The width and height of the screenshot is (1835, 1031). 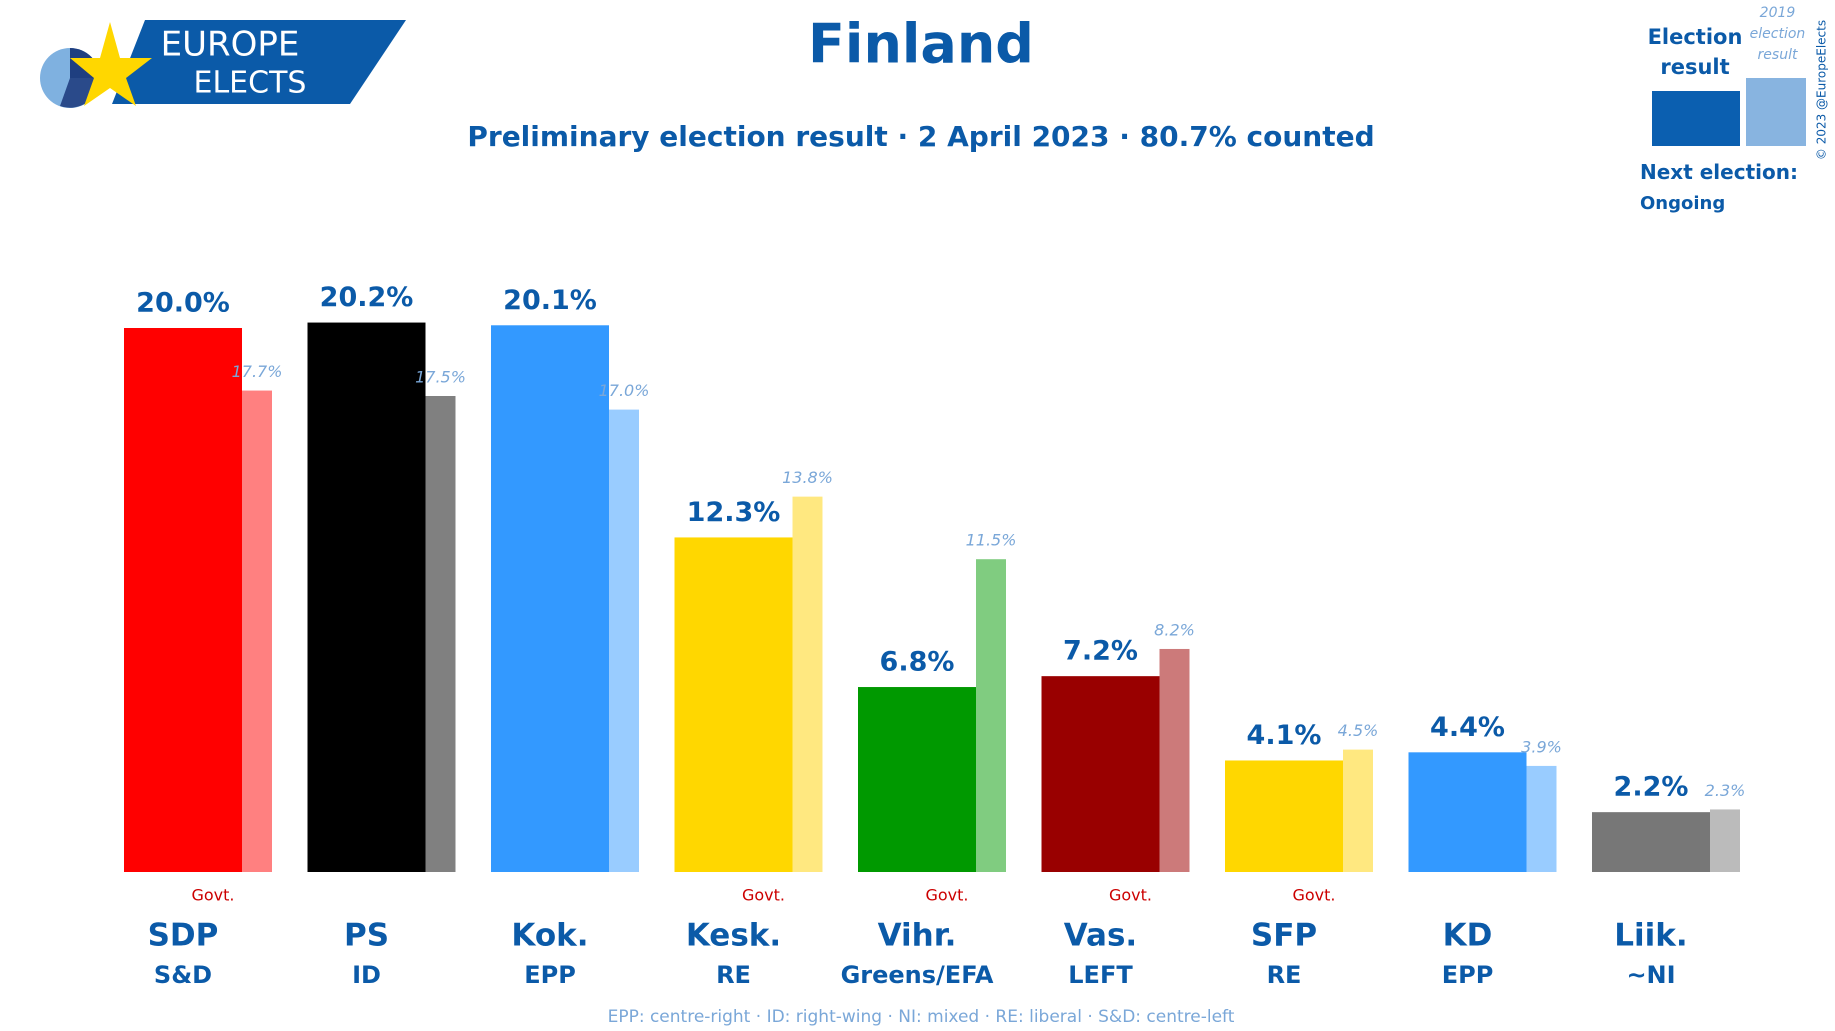 What do you see at coordinates (230, 45) in the screenshot?
I see `logo-text: EUROPE` at bounding box center [230, 45].